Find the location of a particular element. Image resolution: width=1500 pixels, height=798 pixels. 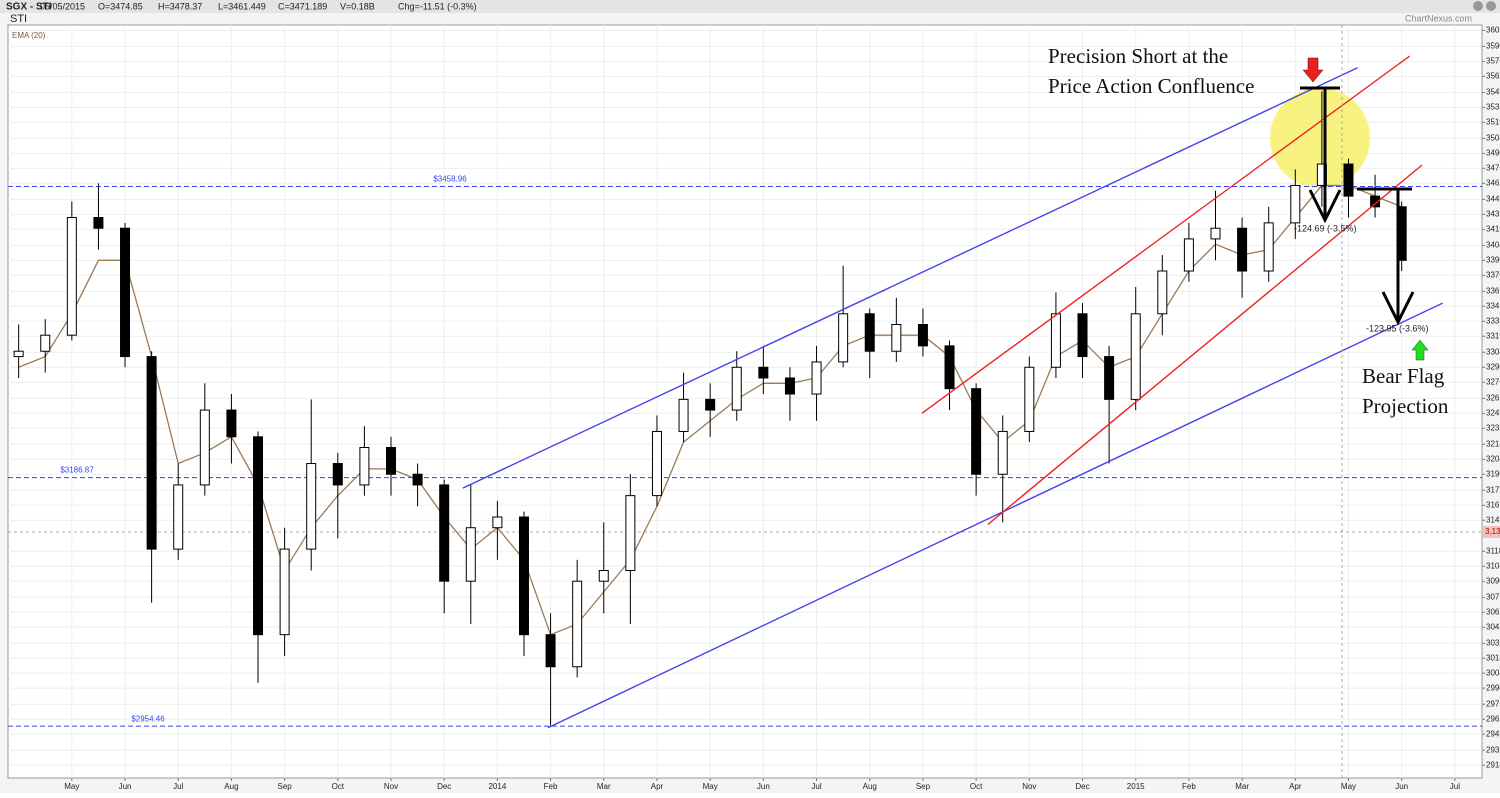

level-label: $2954.46 is located at coordinates (148, 718).